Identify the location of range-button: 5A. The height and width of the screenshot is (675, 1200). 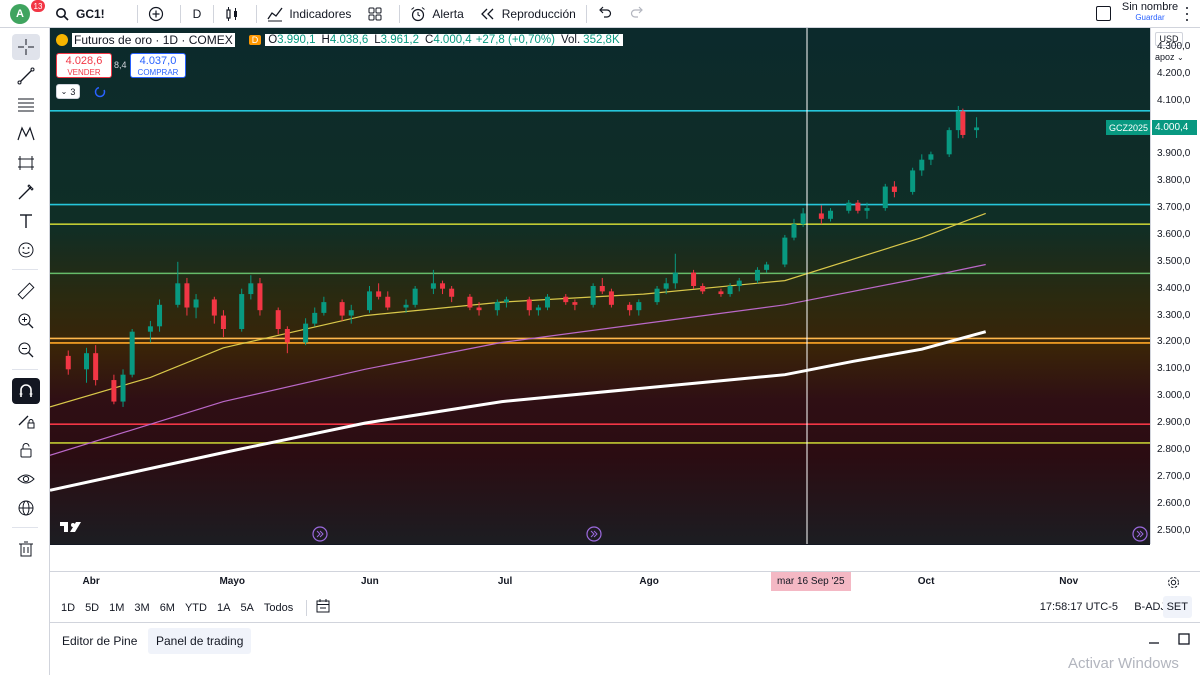
(247, 607).